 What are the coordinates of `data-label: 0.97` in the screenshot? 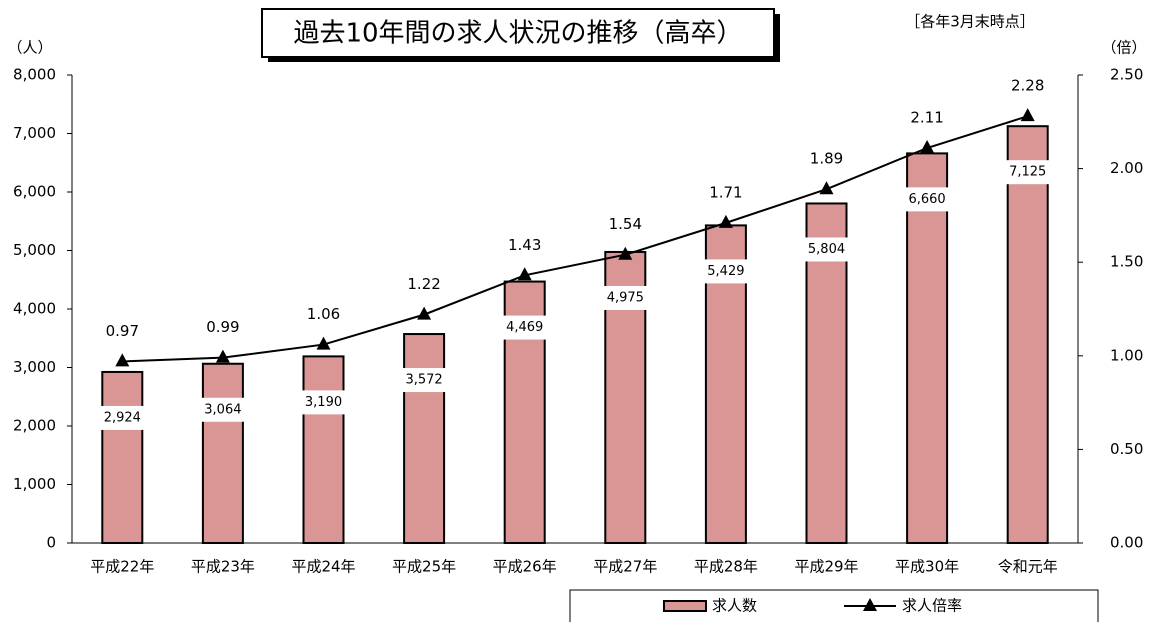 It's located at (122, 331).